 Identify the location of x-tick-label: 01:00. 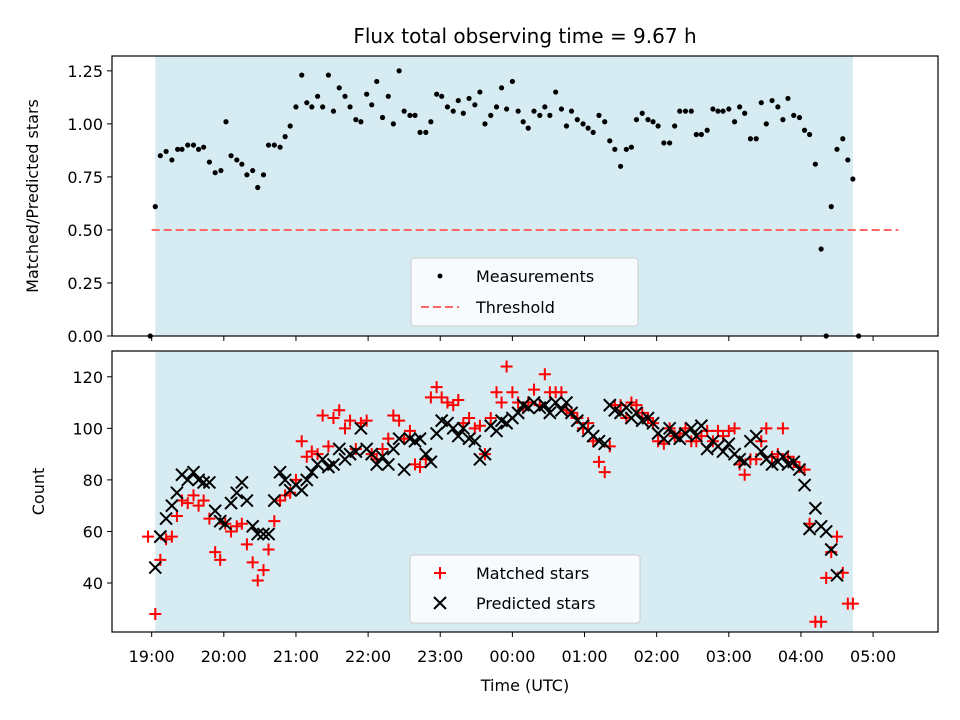
(584, 656).